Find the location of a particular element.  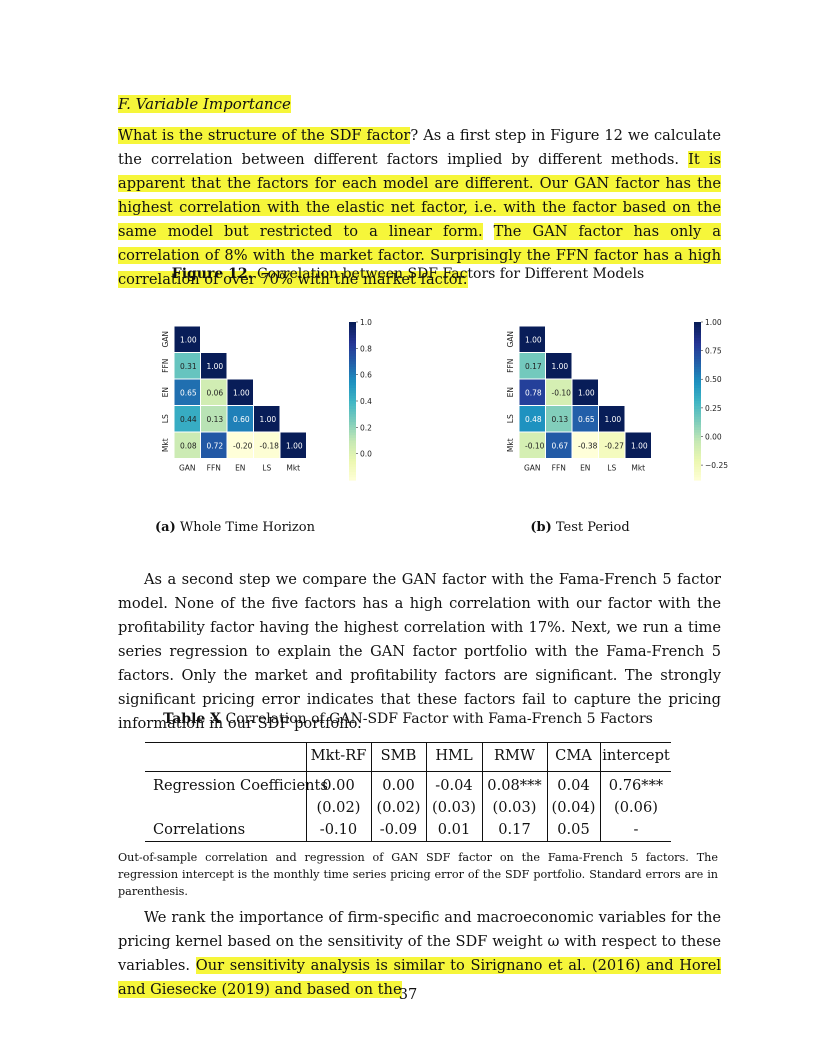

y-tick-label: LS is located at coordinates (510, 418).